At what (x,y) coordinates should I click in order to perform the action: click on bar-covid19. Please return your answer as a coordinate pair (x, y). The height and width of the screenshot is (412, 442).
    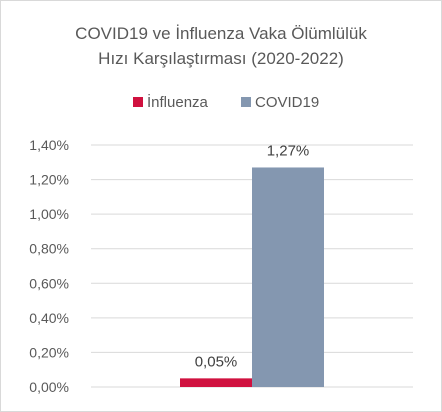
    Looking at the image, I should click on (288, 277).